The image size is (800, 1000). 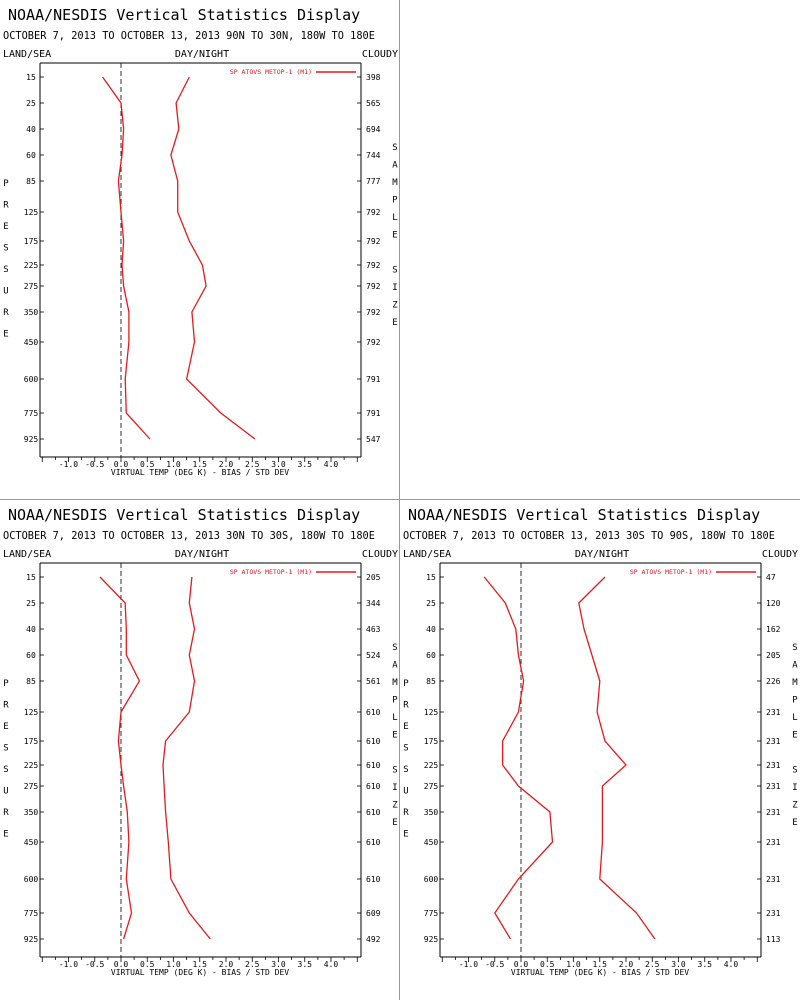 What do you see at coordinates (5, 227) in the screenshot?
I see `pressure-axis-letter: E` at bounding box center [5, 227].